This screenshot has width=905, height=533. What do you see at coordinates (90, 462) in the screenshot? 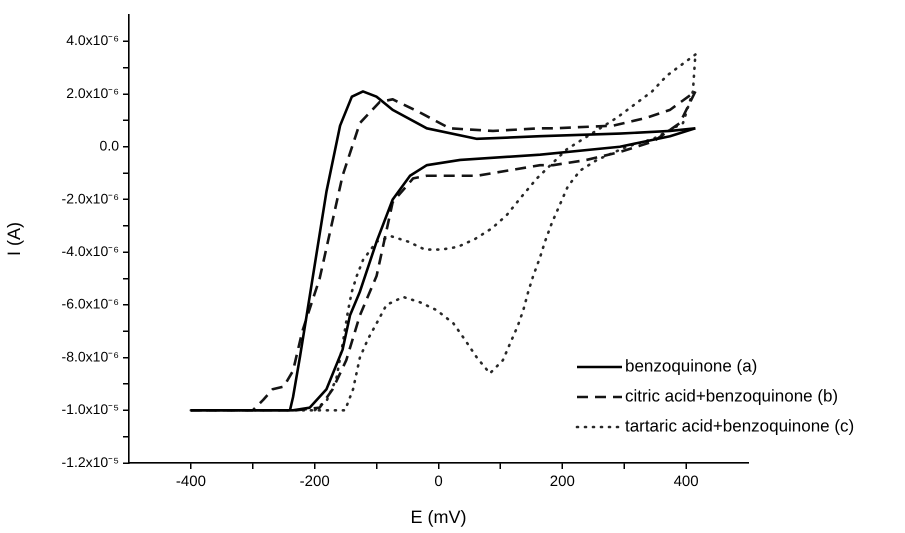
I see `y-tick-label: -1.2x10⁻⁵` at bounding box center [90, 462].